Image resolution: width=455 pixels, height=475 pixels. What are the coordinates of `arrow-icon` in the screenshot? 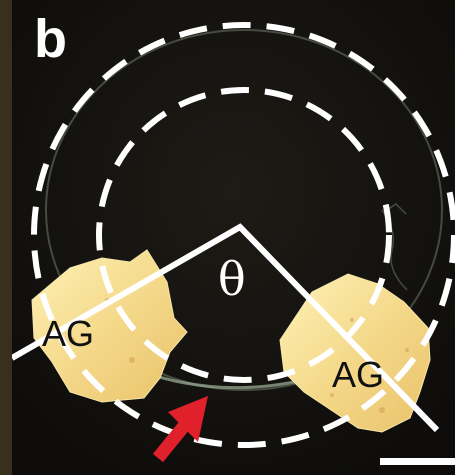 It's located at (180, 429).